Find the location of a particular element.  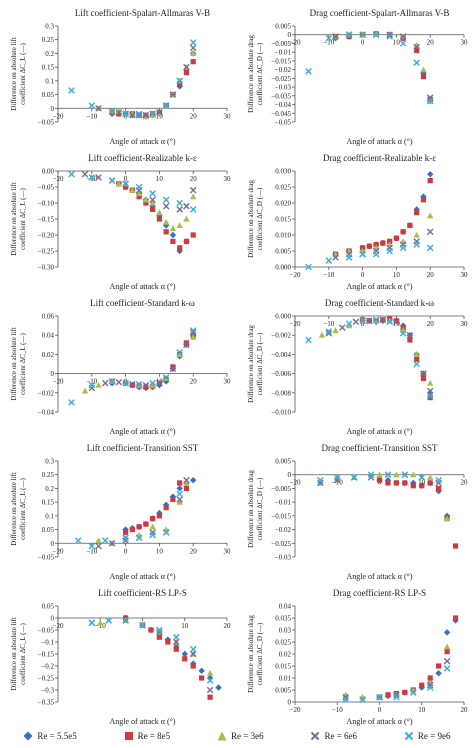

legend-marker-cross-icon is located at coordinates (409, 736).